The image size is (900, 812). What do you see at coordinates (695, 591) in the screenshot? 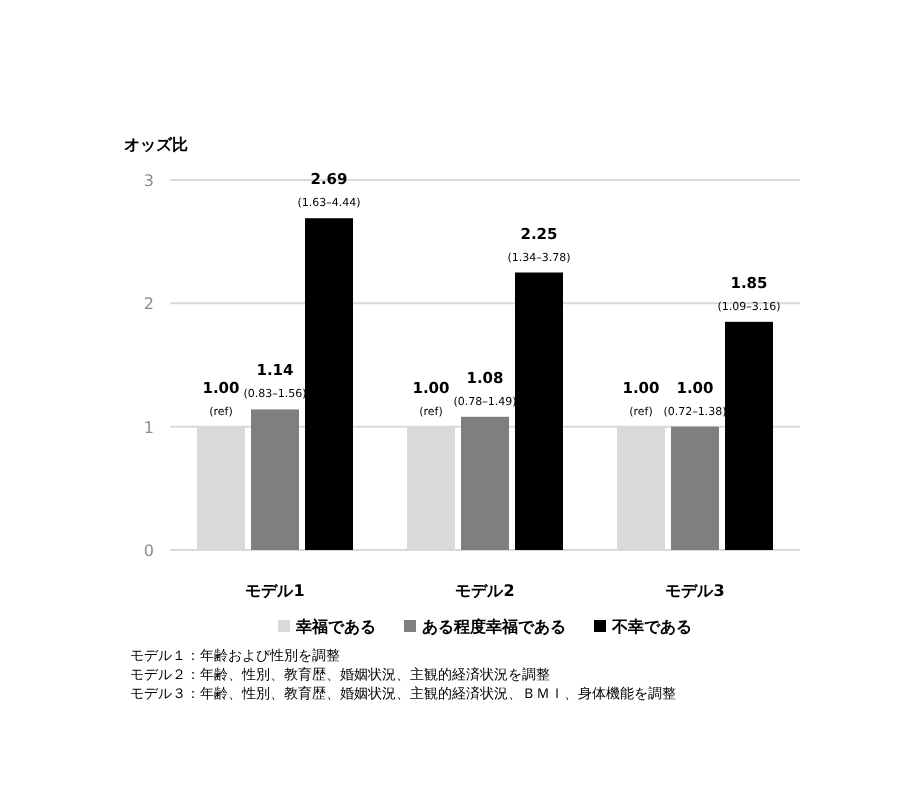
I see `x-tick-label: モデル3` at bounding box center [695, 591].